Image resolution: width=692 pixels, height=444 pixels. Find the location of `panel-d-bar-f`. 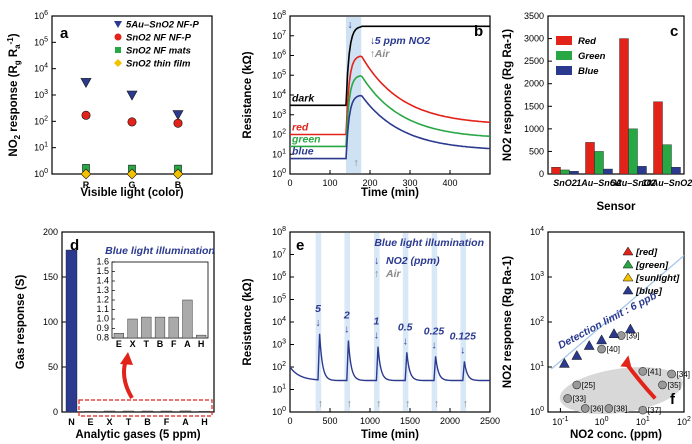

panel-d-bar-f is located at coordinates (166, 411).